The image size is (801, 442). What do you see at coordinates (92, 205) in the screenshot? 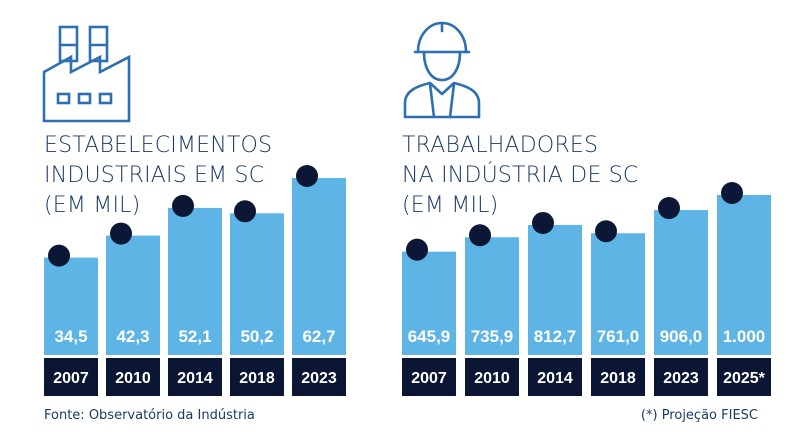
I see `chart-1-title-line-3: (EM MIL)` at bounding box center [92, 205].